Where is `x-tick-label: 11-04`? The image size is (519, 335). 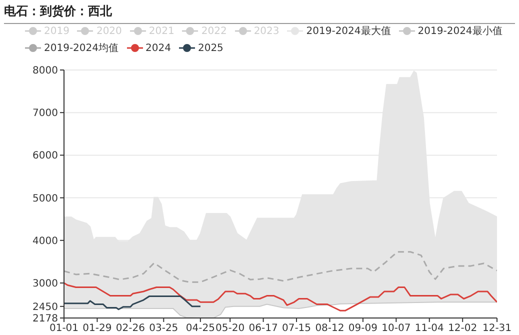
x-tick-label: 11-04 is located at coordinates (429, 328).